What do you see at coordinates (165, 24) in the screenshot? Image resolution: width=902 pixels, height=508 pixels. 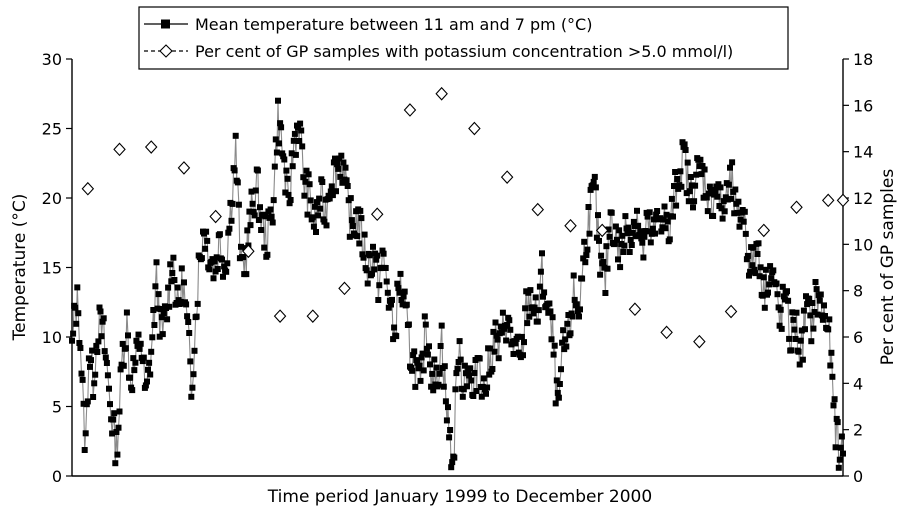 I see `legend-temperature-marker` at bounding box center [165, 24].